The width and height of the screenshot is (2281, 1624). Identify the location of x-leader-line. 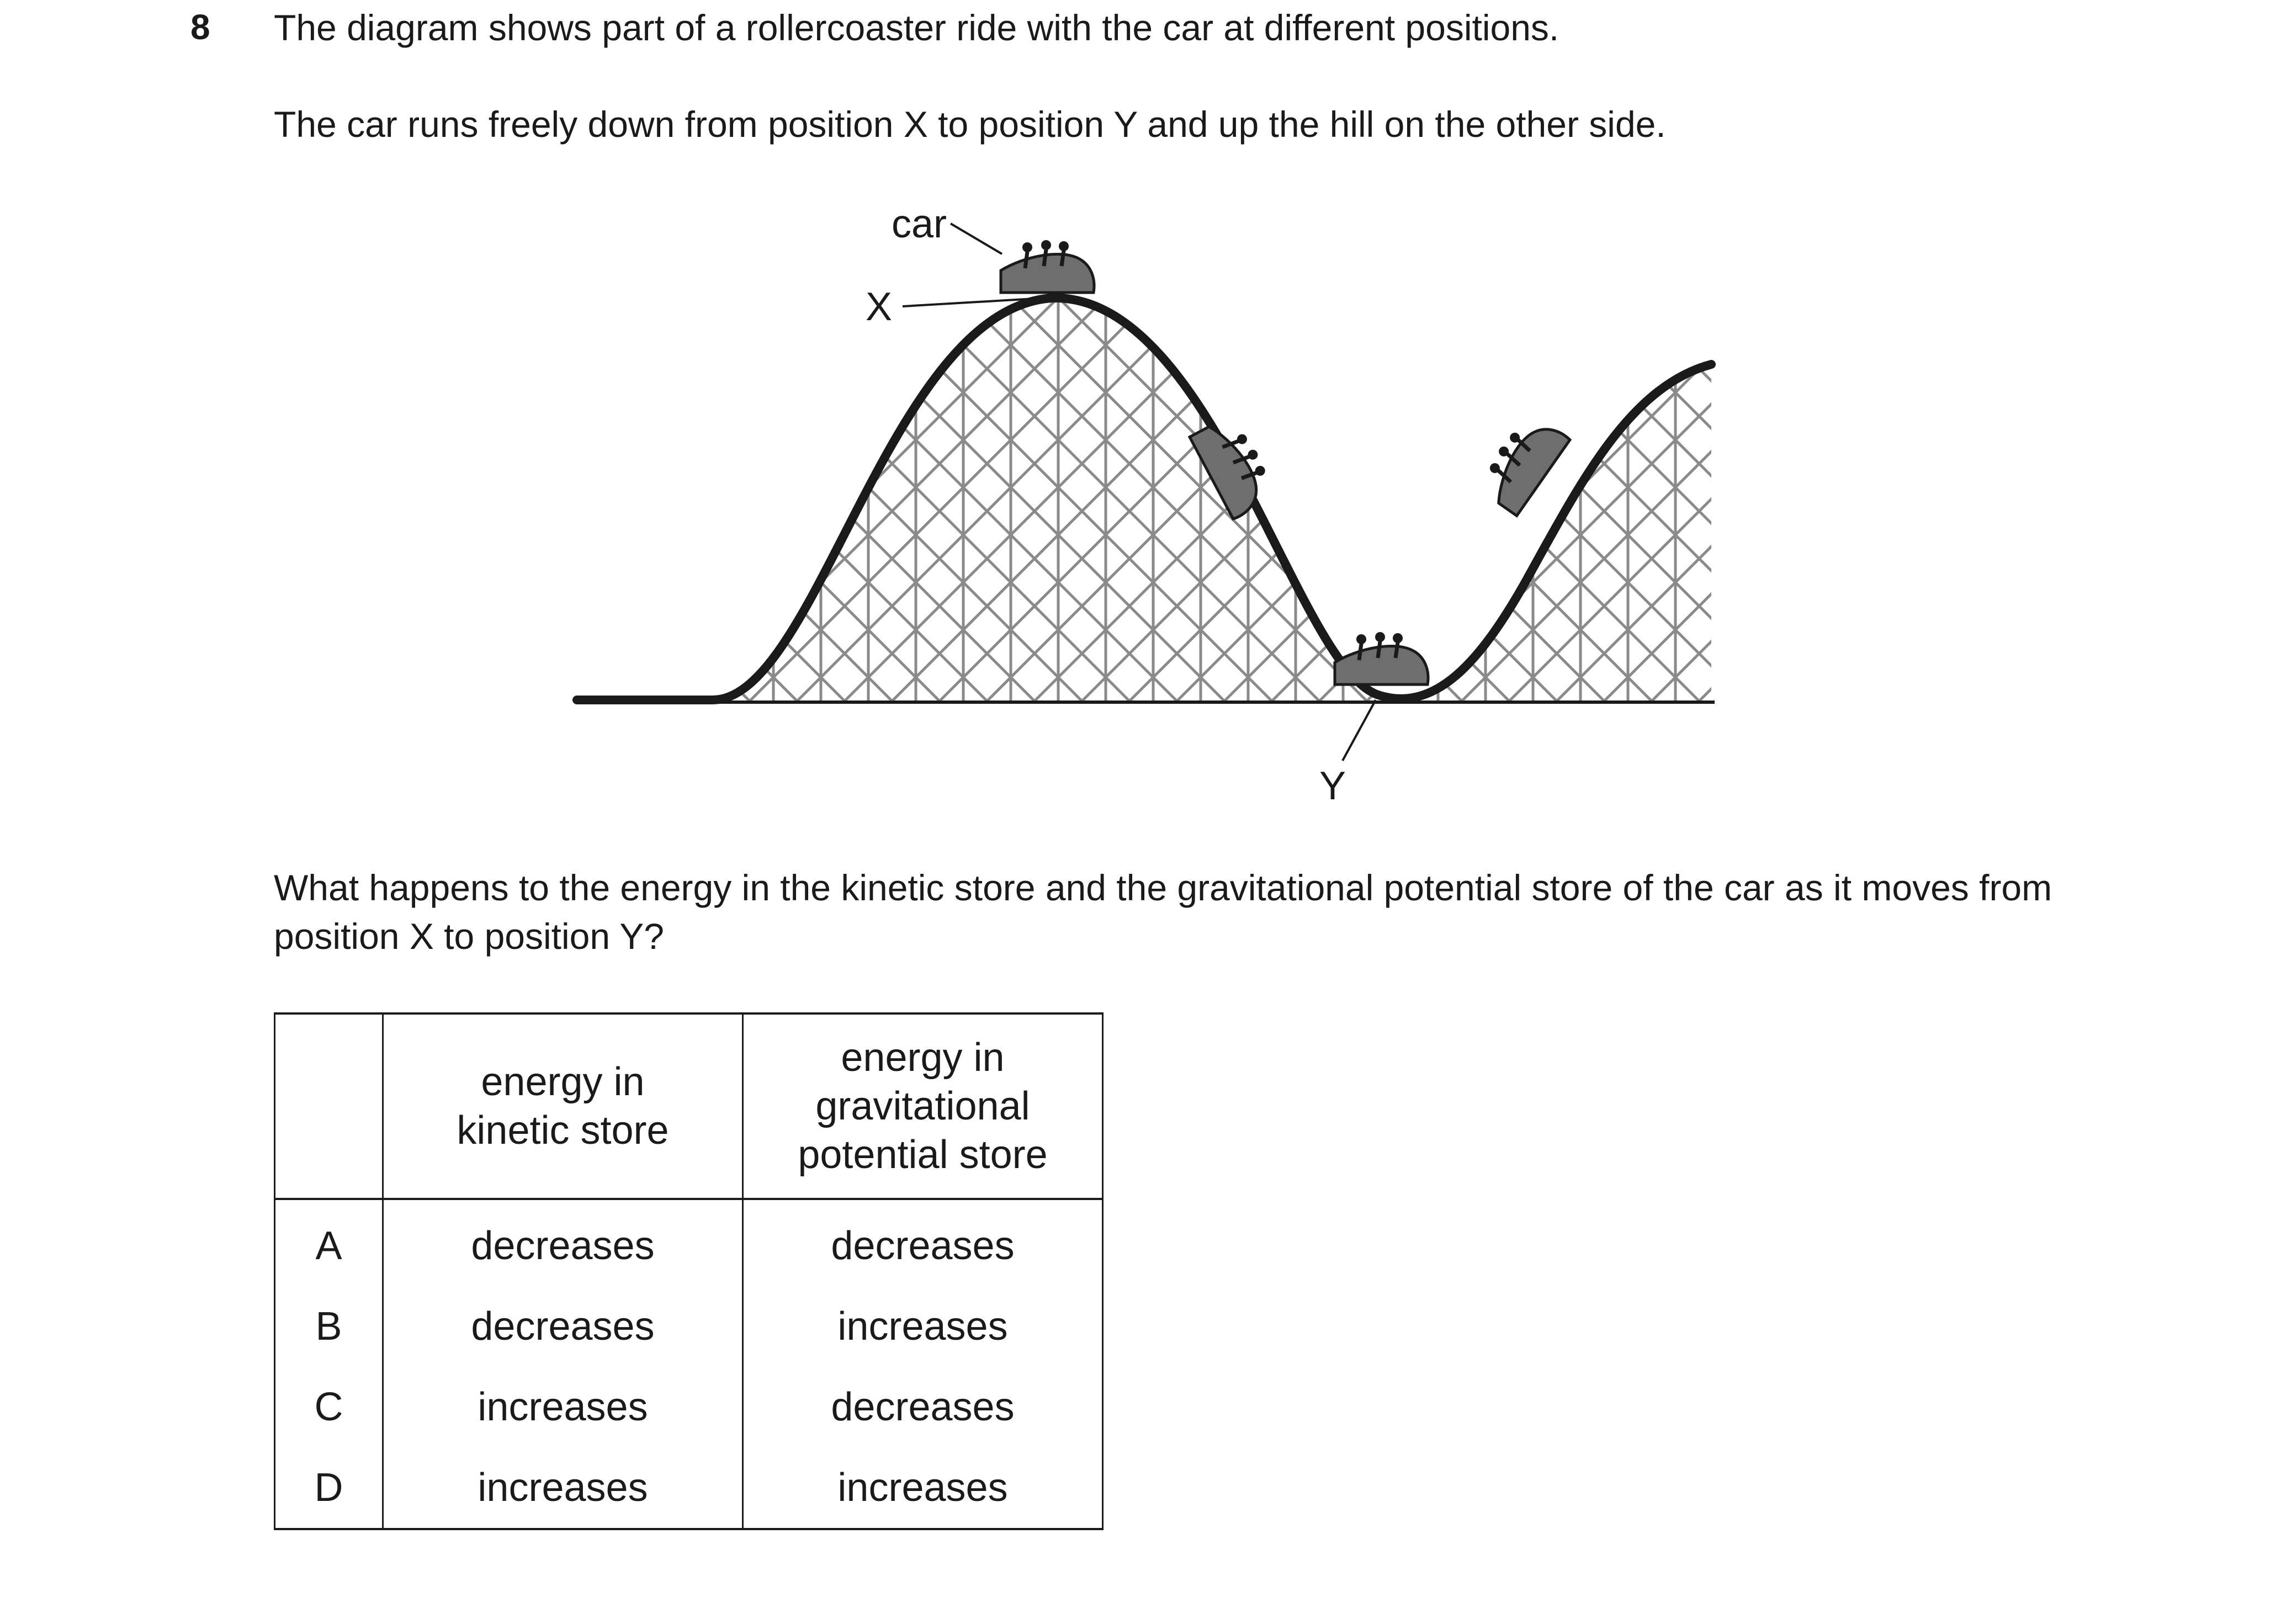
(973, 302).